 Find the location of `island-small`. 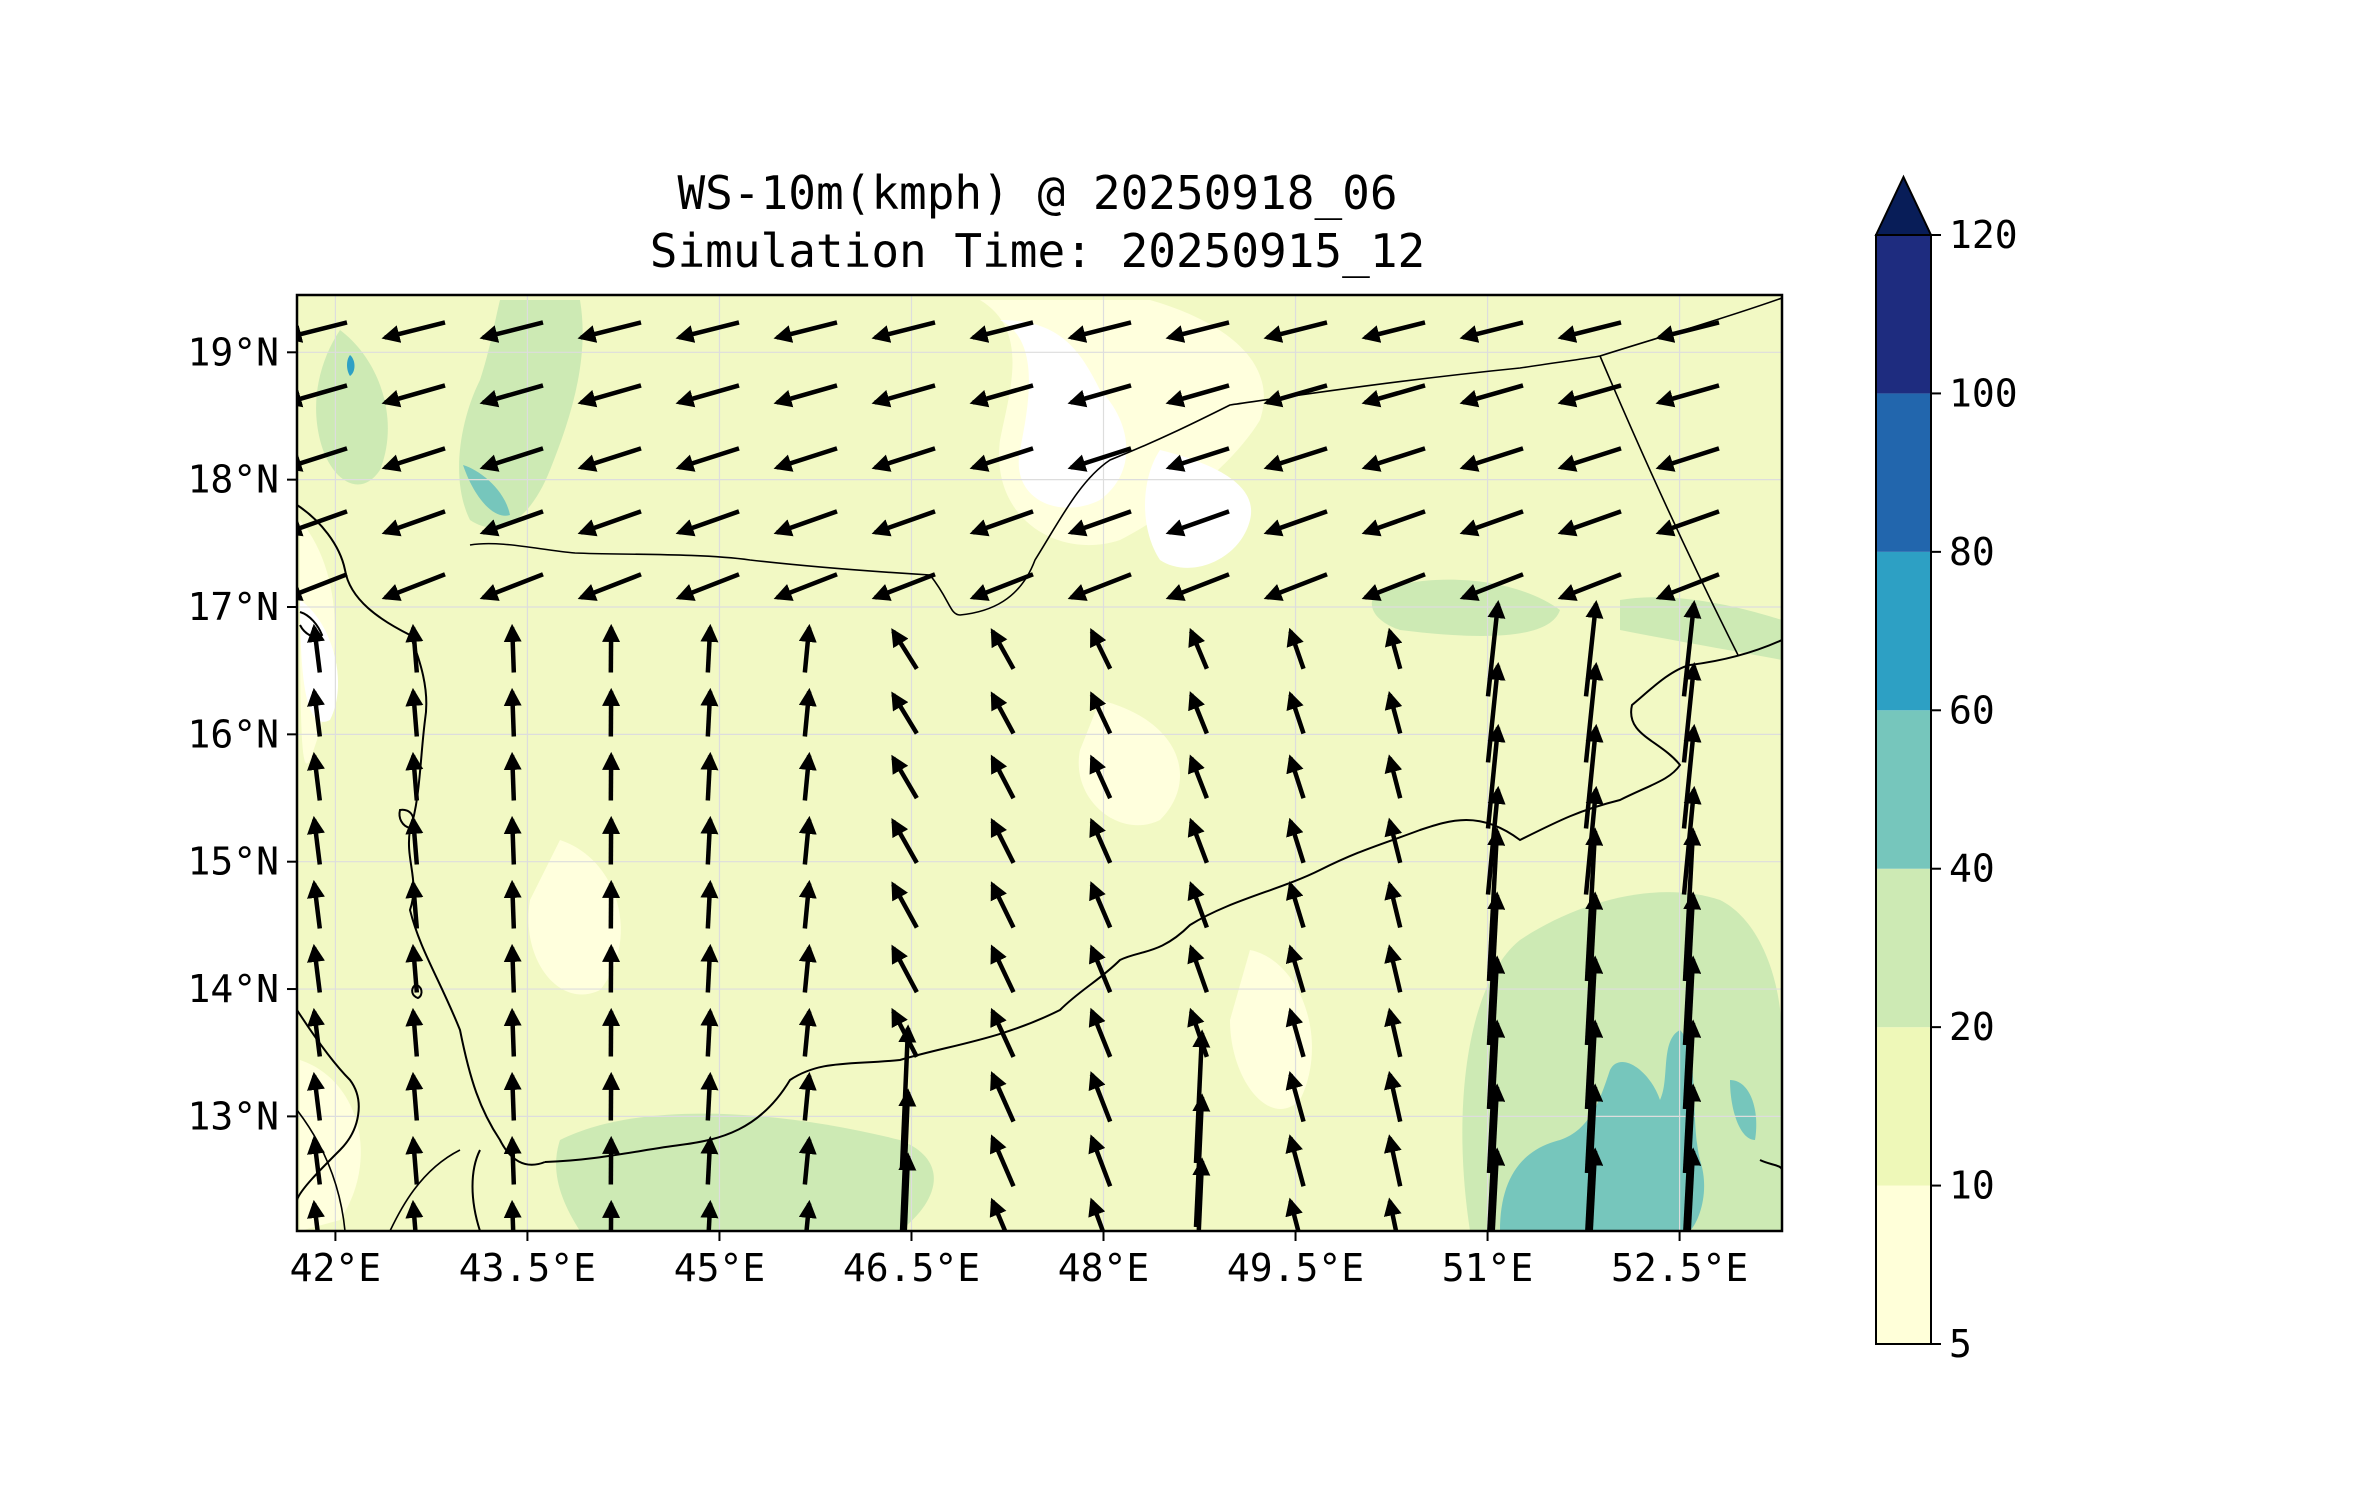

island-small is located at coordinates (417, 991).